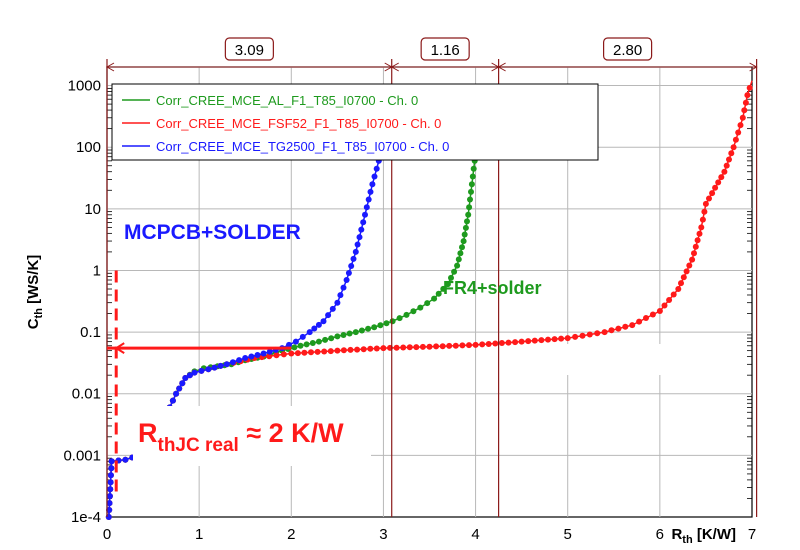 The height and width of the screenshot is (550, 800). Describe the element at coordinates (627, 359) in the screenshot. I see `annotation-background` at that location.